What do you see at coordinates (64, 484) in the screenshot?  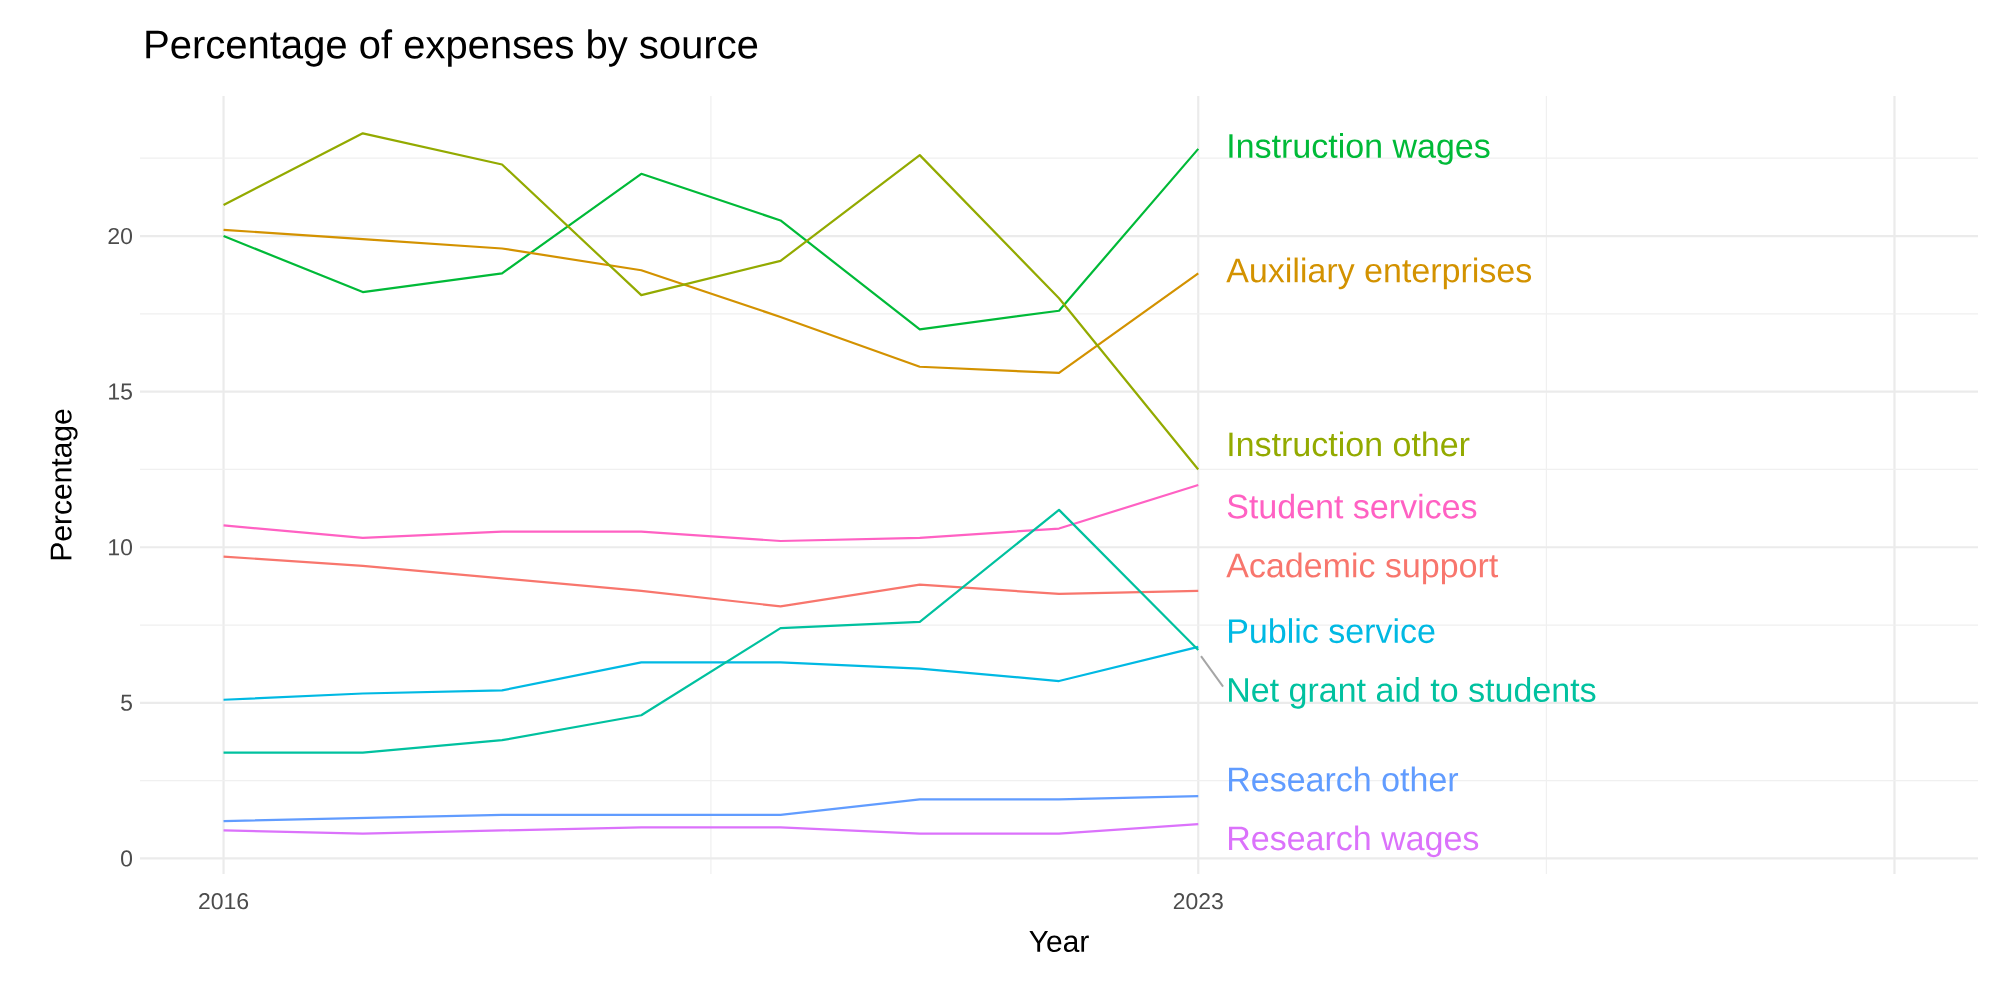 I see `y-axis-title: Percentage` at bounding box center [64, 484].